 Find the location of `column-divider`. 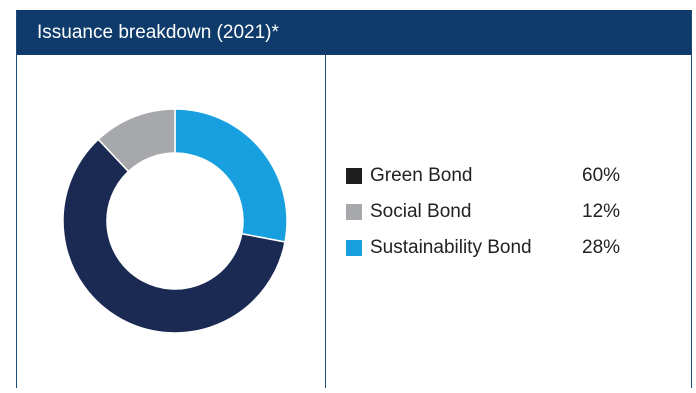

column-divider is located at coordinates (325, 221).